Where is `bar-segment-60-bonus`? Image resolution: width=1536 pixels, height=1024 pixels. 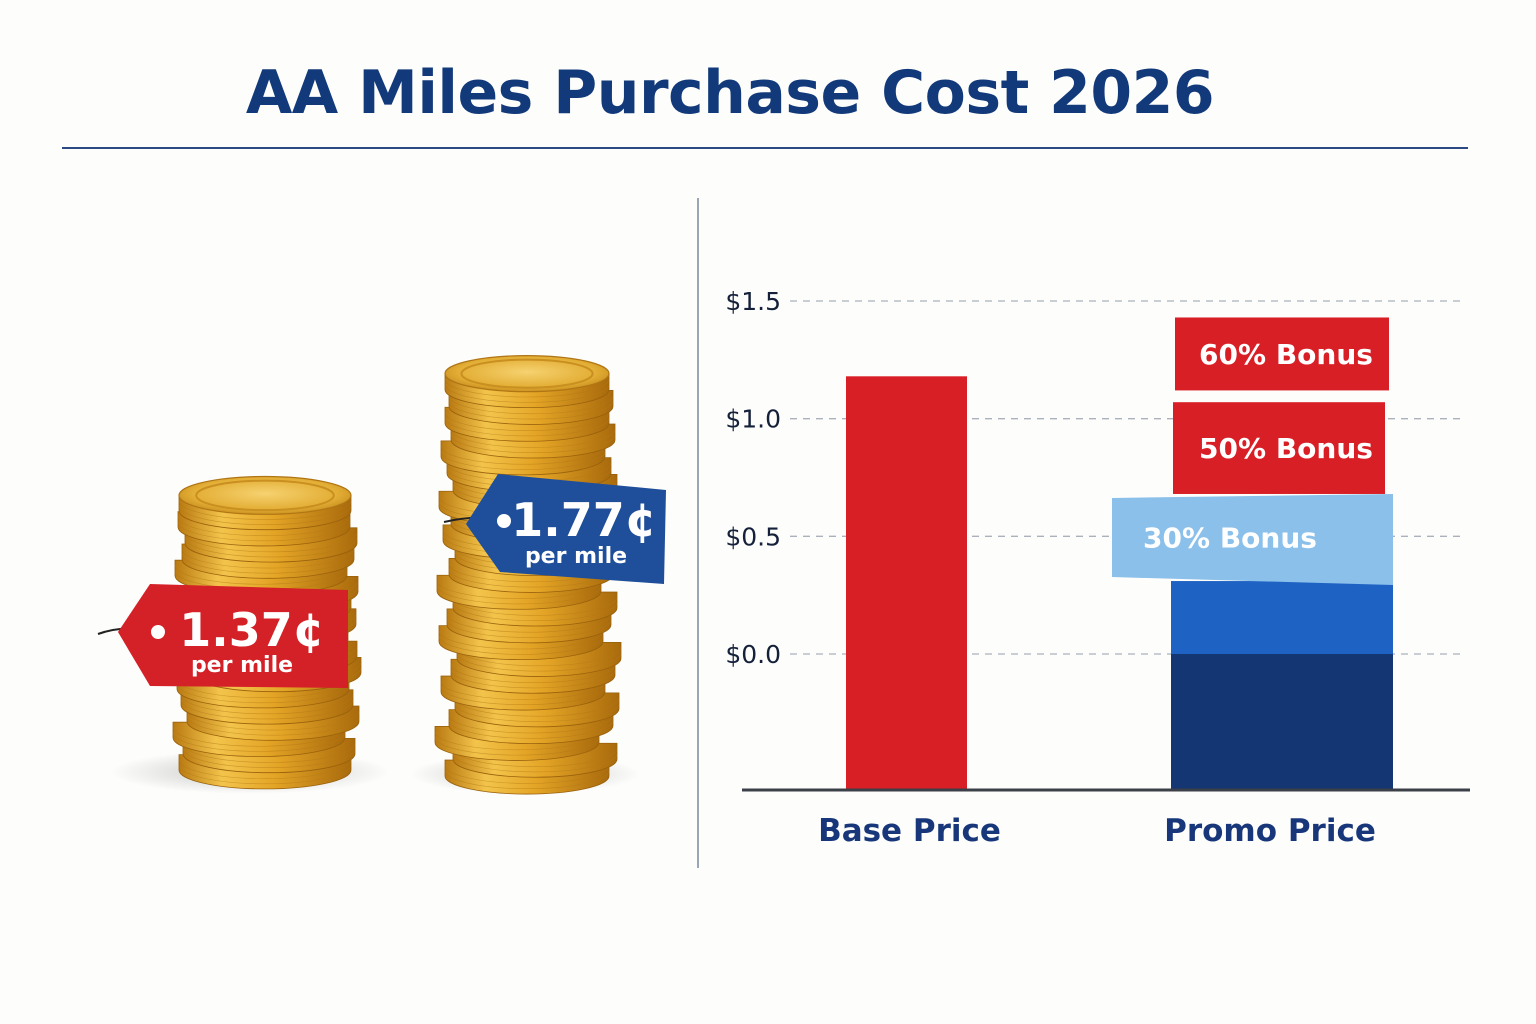
bar-segment-60-bonus is located at coordinates (1282, 354).